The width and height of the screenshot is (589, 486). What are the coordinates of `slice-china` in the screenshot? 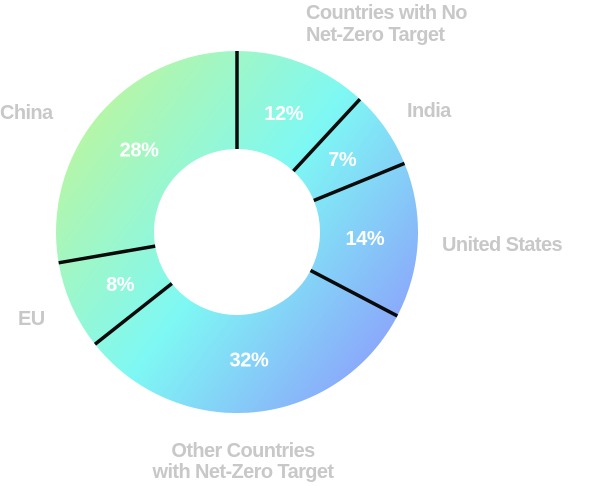 It's located at (146, 157).